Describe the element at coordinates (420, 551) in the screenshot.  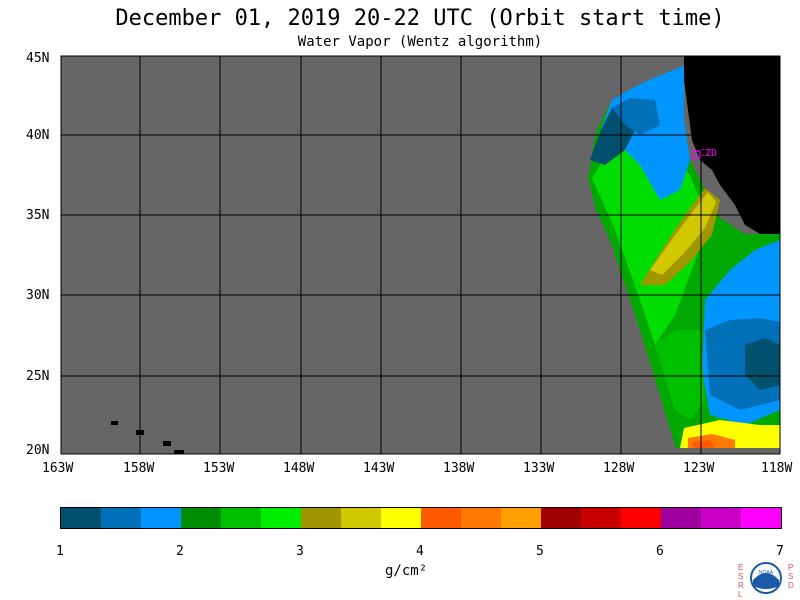
I see `colorbar-tick-4: 4` at that location.